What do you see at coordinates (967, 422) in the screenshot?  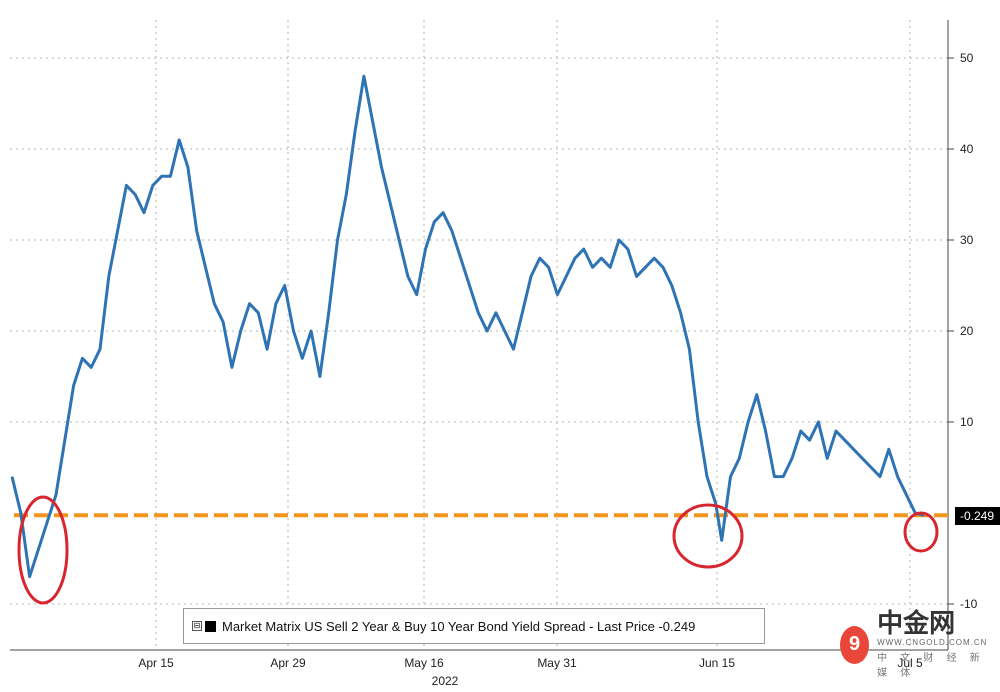 I see `y-tick-label: 10` at bounding box center [967, 422].